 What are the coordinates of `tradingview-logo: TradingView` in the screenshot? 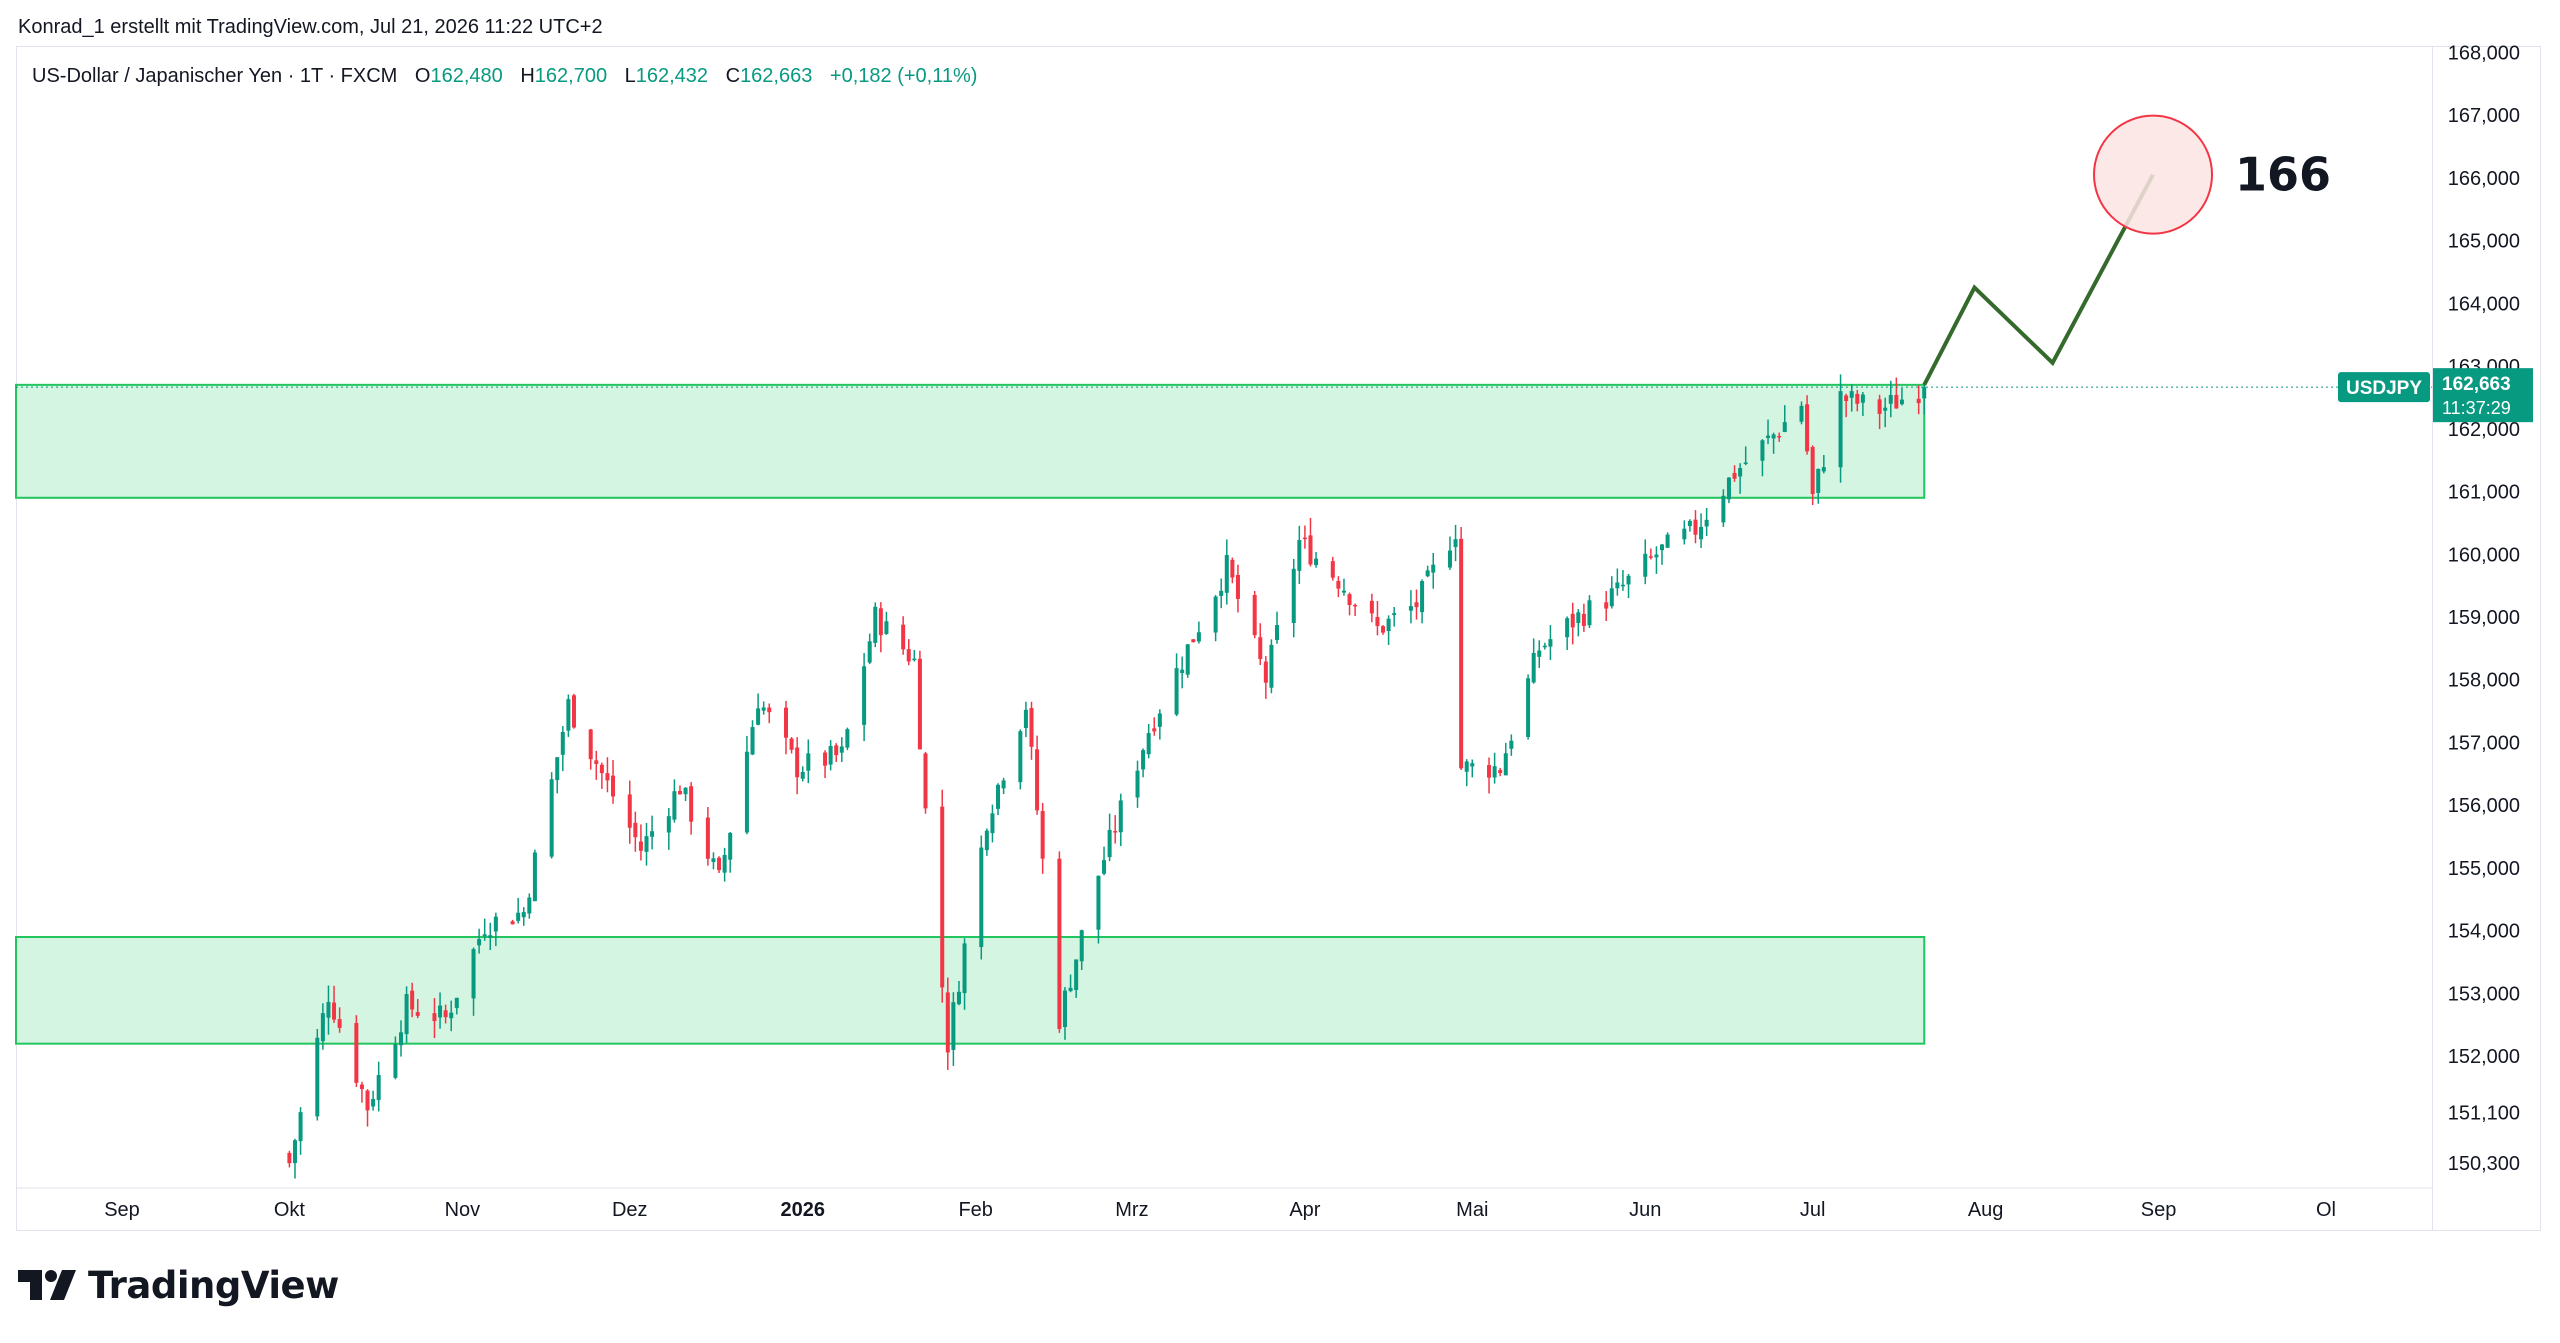 It's located at (178, 1285).